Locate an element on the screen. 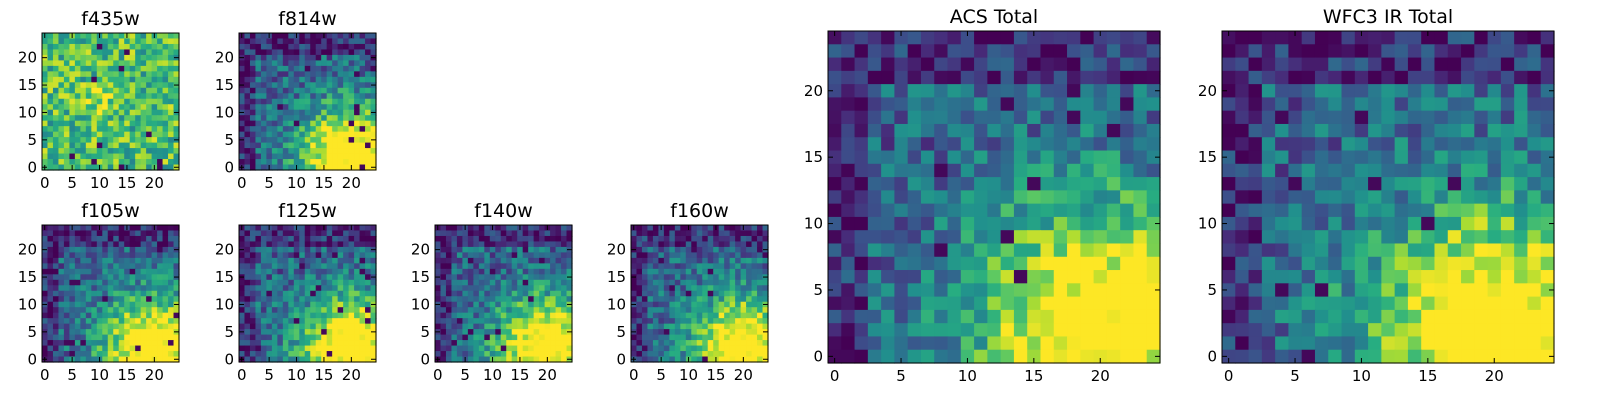 Image resolution: width=1600 pixels, height=400 pixels. x-tick-label: 5 is located at coordinates (269, 183).